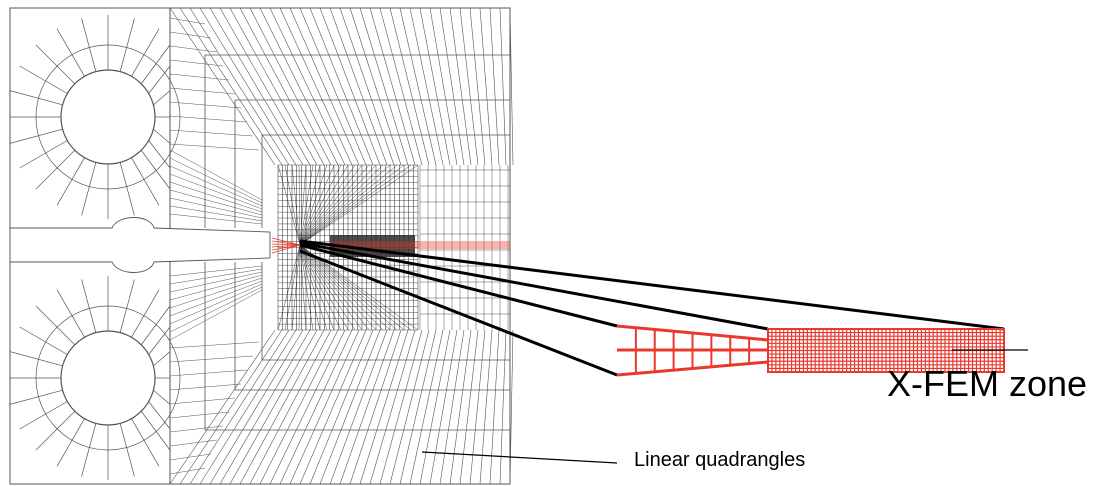 The height and width of the screenshot is (486, 1117). Describe the element at coordinates (987, 383) in the screenshot. I see `xfem-zone-label: X-FEM zone` at that location.